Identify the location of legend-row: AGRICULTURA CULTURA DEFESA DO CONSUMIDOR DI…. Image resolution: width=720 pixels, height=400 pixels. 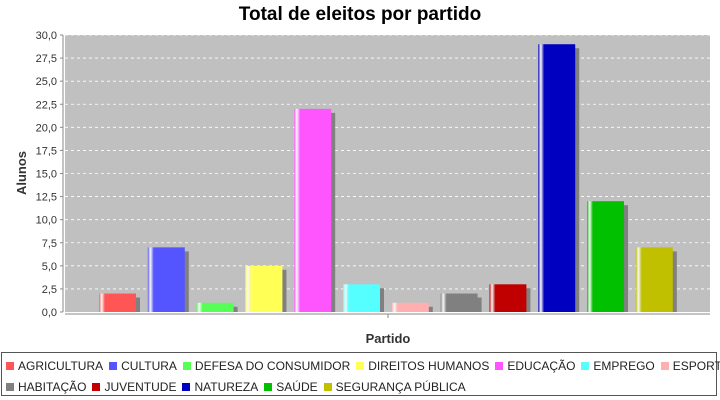
(363, 366).